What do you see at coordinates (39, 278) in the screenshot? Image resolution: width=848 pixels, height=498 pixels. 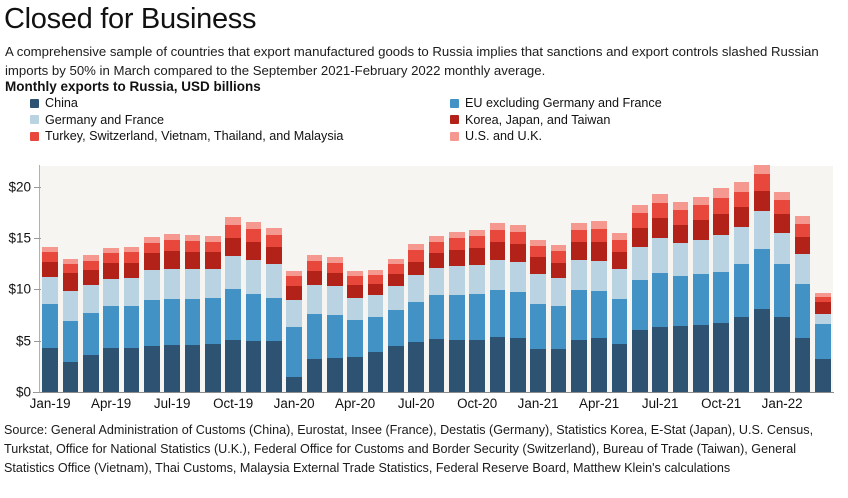 I see `y-axis-line` at bounding box center [39, 278].